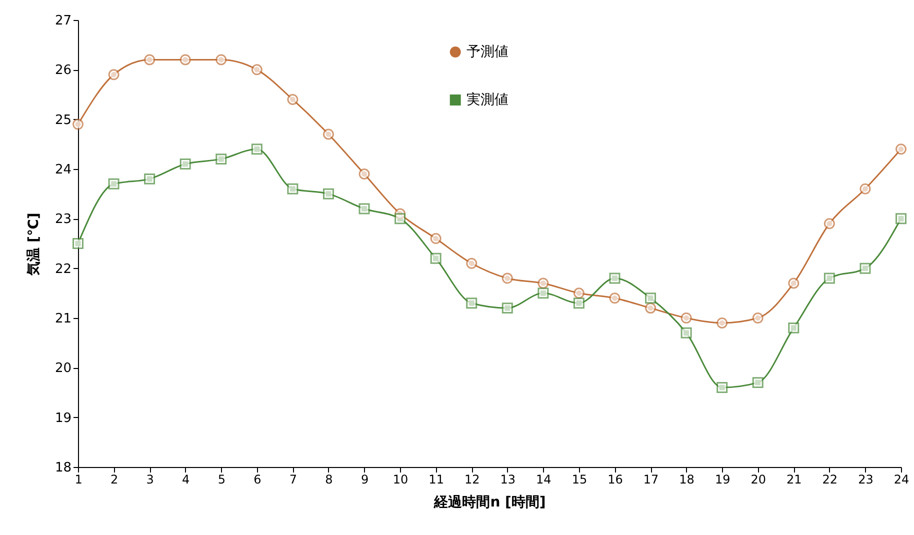 This screenshot has width=914, height=535. I want to click on y-tick-label: 18, so click(63, 468).